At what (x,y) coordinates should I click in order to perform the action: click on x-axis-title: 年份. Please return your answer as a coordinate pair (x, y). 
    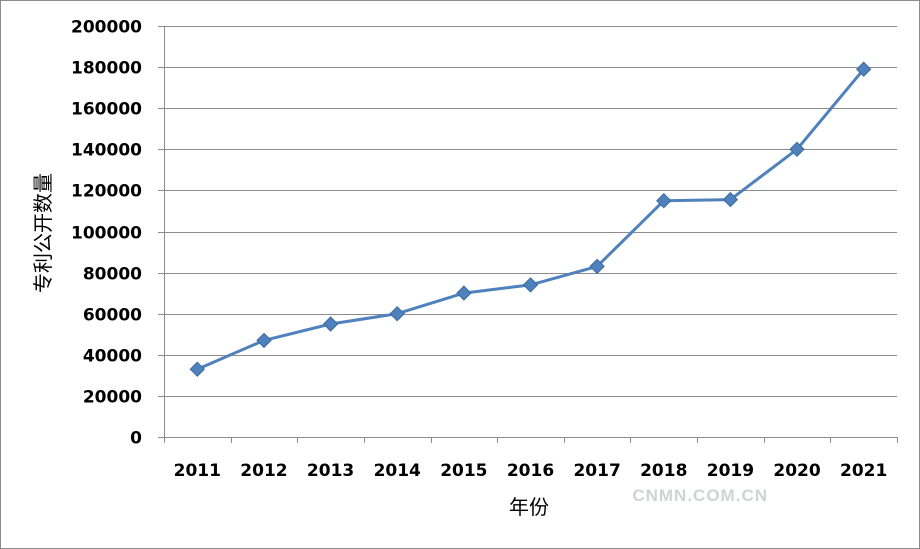
    Looking at the image, I should click on (529, 507).